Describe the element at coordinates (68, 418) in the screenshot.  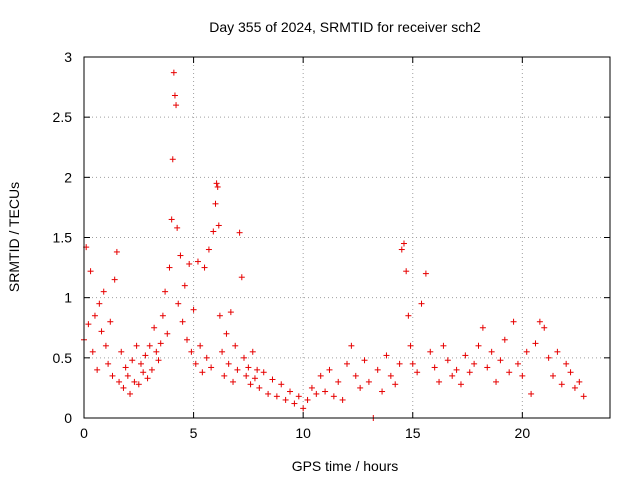
I see `y-tick-label: 0` at that location.